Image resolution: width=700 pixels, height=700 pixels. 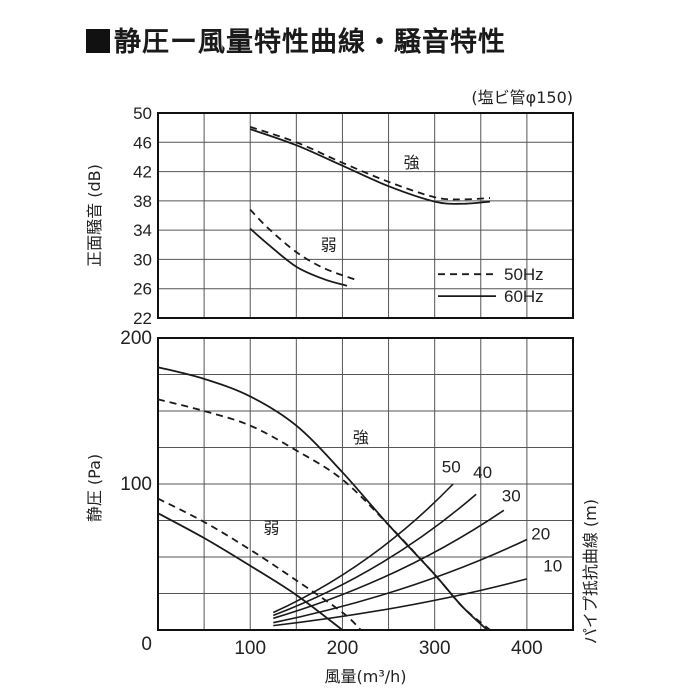 What do you see at coordinates (142, 172) in the screenshot?
I see `noise-y-tick-label: 42` at bounding box center [142, 172].